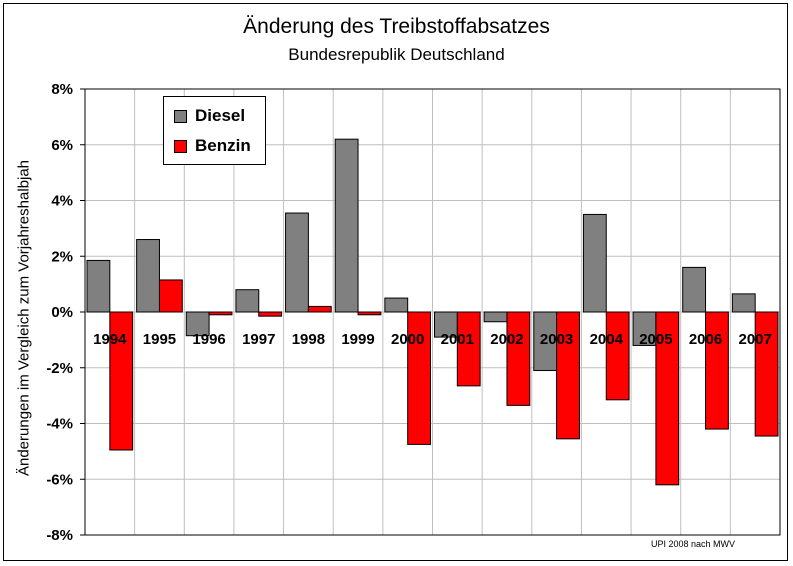 The width and height of the screenshot is (793, 566). Describe the element at coordinates (369, 313) in the screenshot. I see `bar-benzin-1999` at that location.